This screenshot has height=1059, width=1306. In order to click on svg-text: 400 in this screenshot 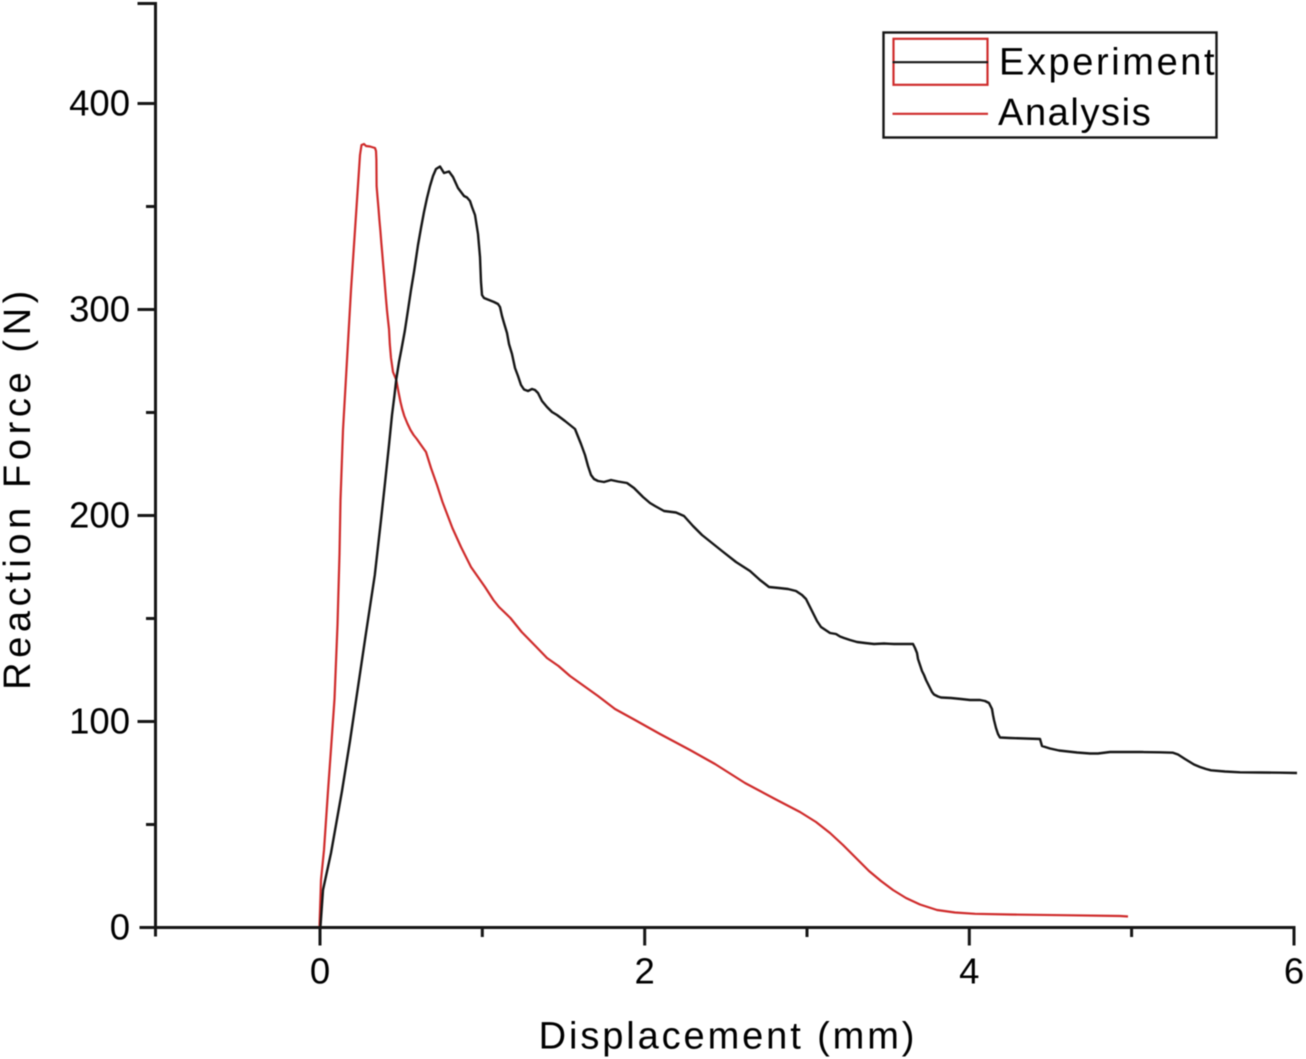, I will do `click(99, 103)`.